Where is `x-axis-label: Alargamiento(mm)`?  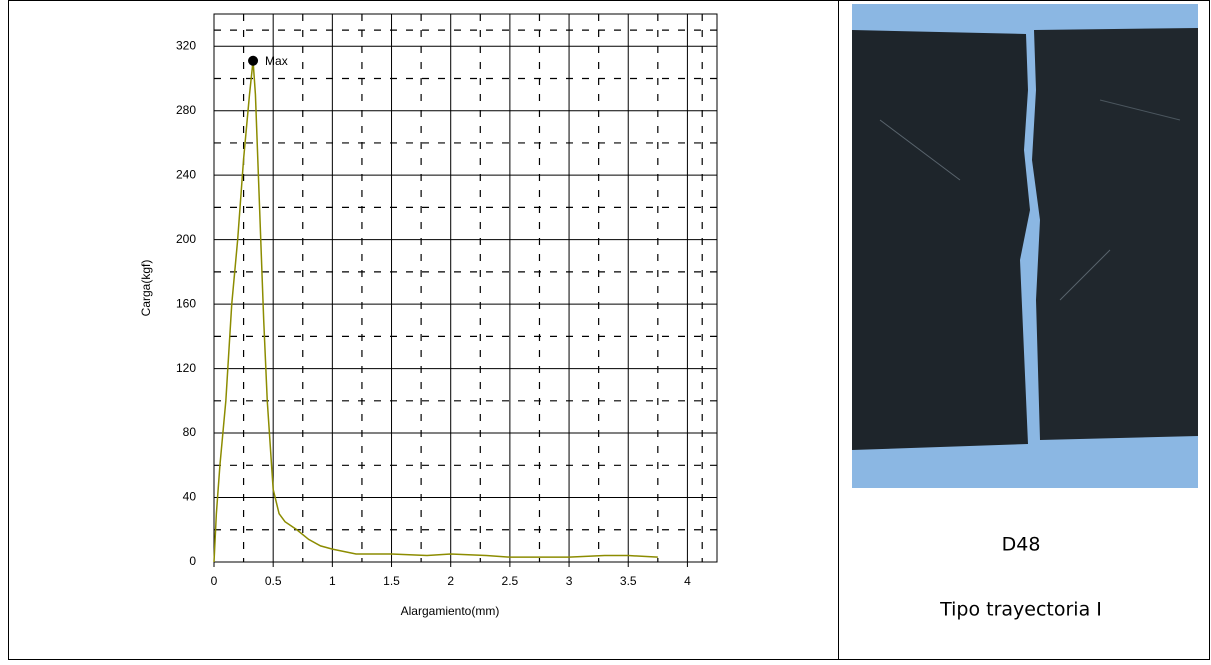
x-axis-label: Alargamiento(mm) is located at coordinates (450, 611).